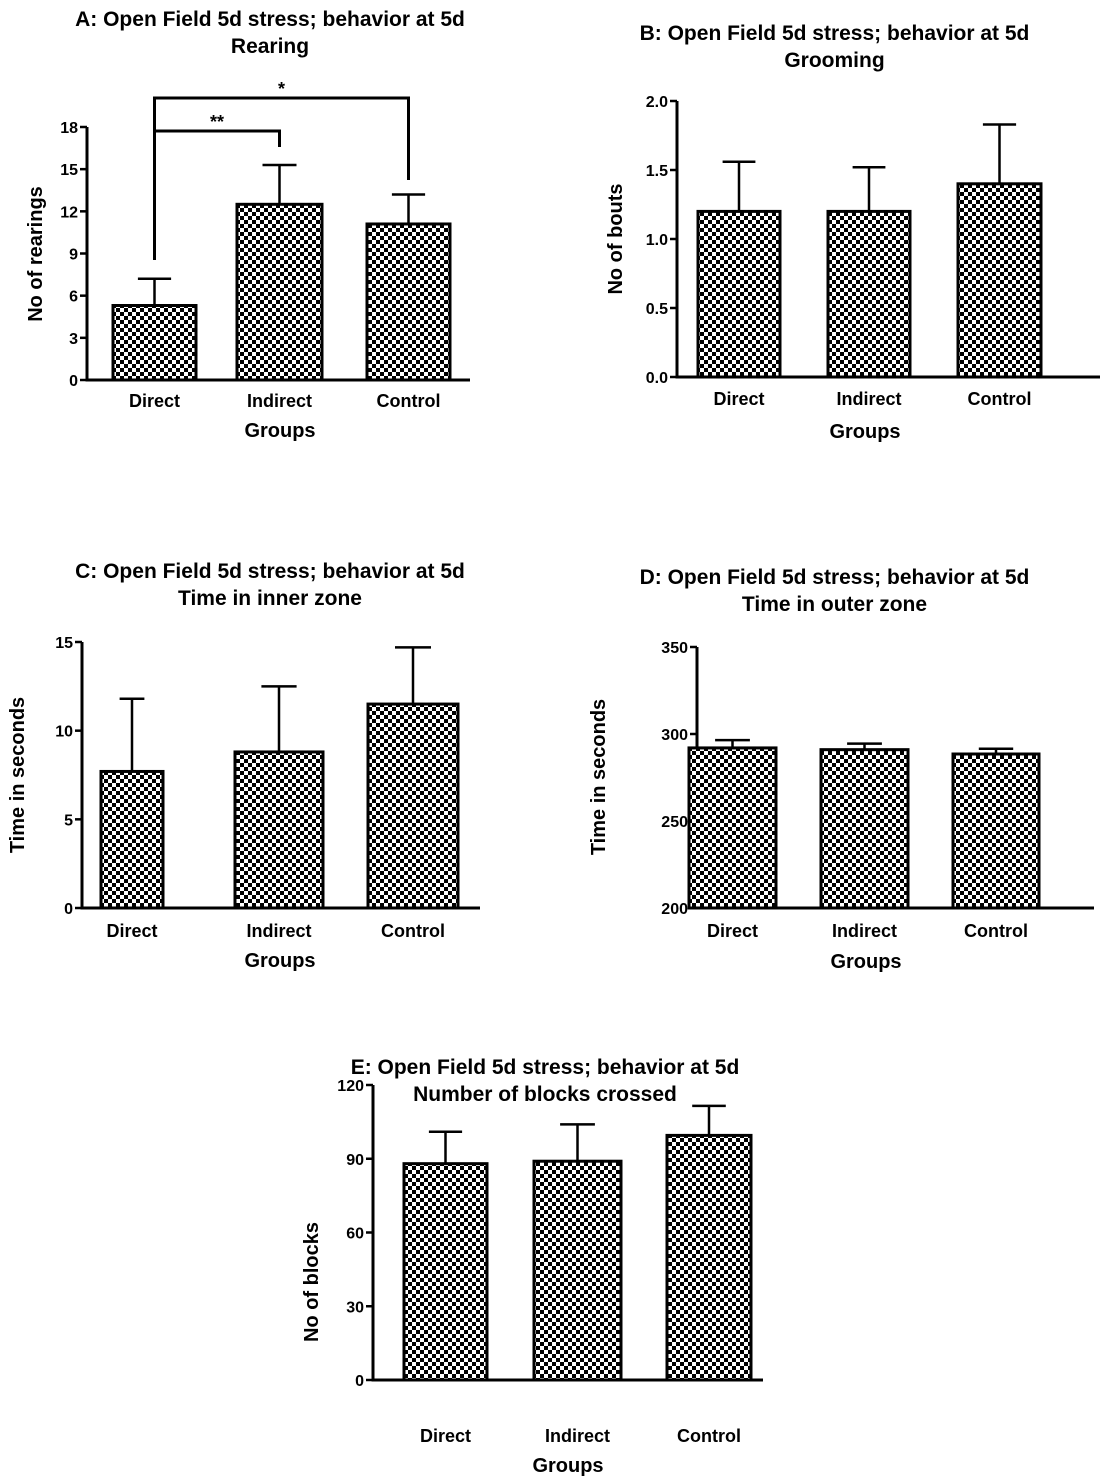  I want to click on x-tick-label-d-2: Control, so click(996, 931).